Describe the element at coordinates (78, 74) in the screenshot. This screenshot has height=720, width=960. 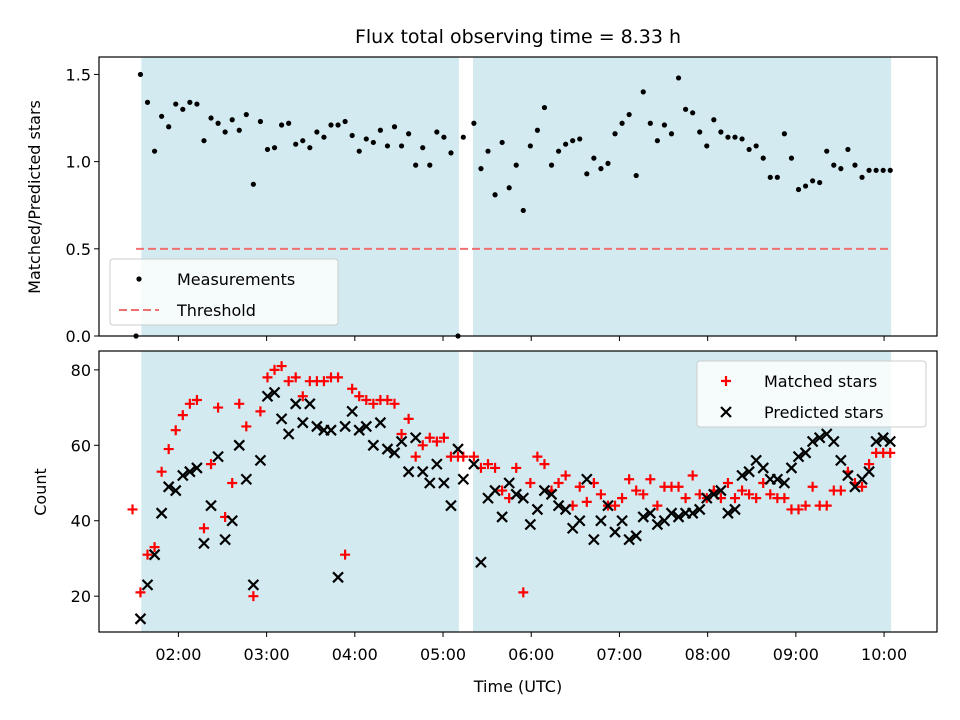
I see `y-tick-label: 1.5` at that location.